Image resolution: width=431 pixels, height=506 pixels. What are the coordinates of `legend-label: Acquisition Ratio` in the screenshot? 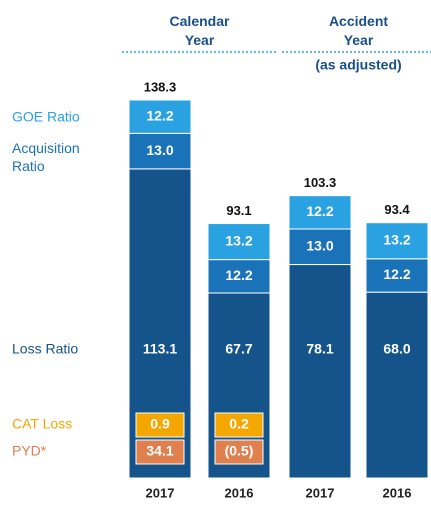 It's located at (46, 157).